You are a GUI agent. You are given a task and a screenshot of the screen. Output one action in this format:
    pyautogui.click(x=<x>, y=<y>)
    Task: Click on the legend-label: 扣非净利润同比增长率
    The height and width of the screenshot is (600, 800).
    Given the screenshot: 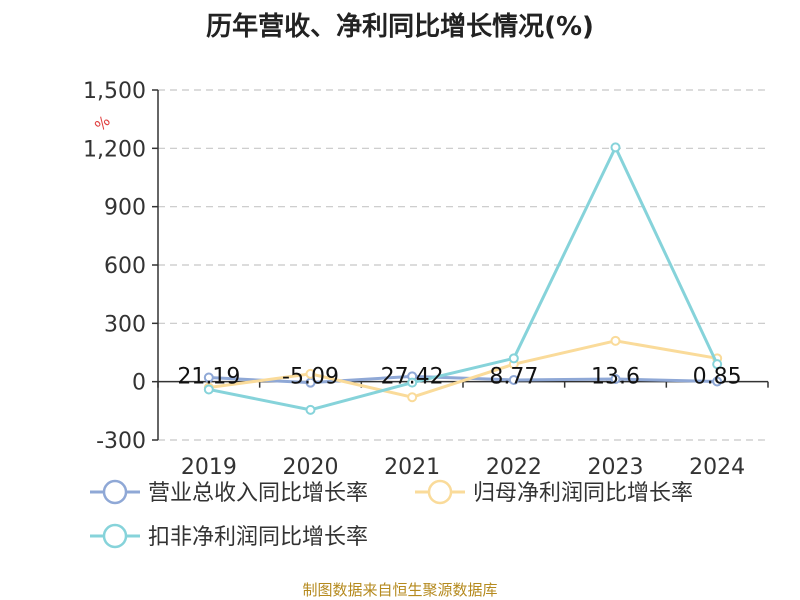 What is the action you would take?
    pyautogui.click(x=258, y=537)
    